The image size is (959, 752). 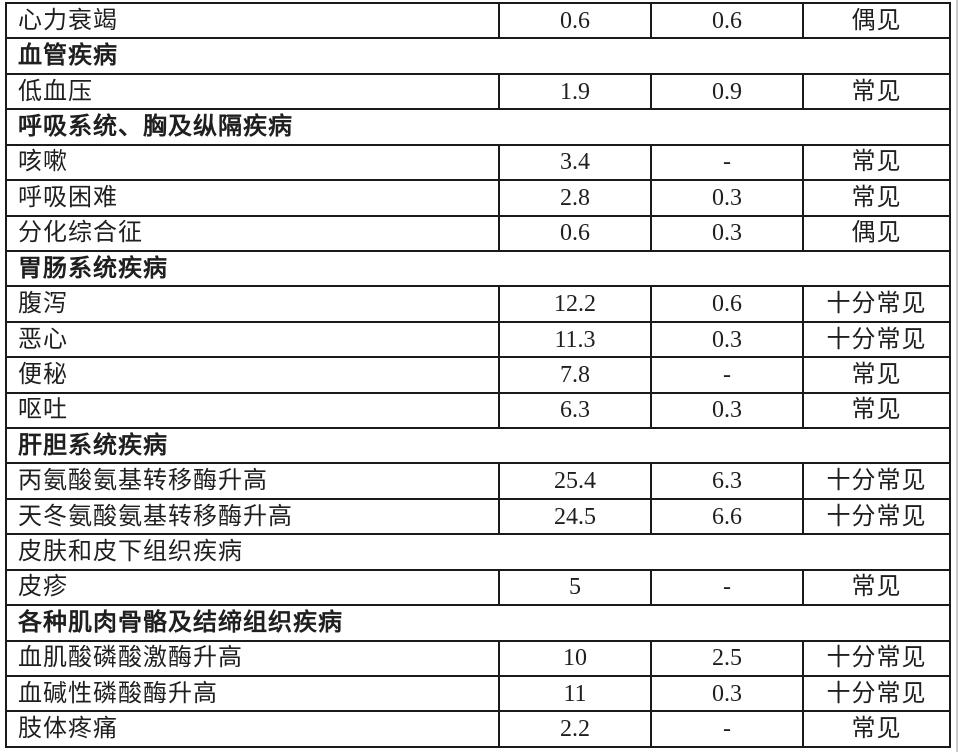 What do you see at coordinates (252, 729) in the screenshot?
I see `reaction-term-cell: 肢体疼痛` at bounding box center [252, 729].